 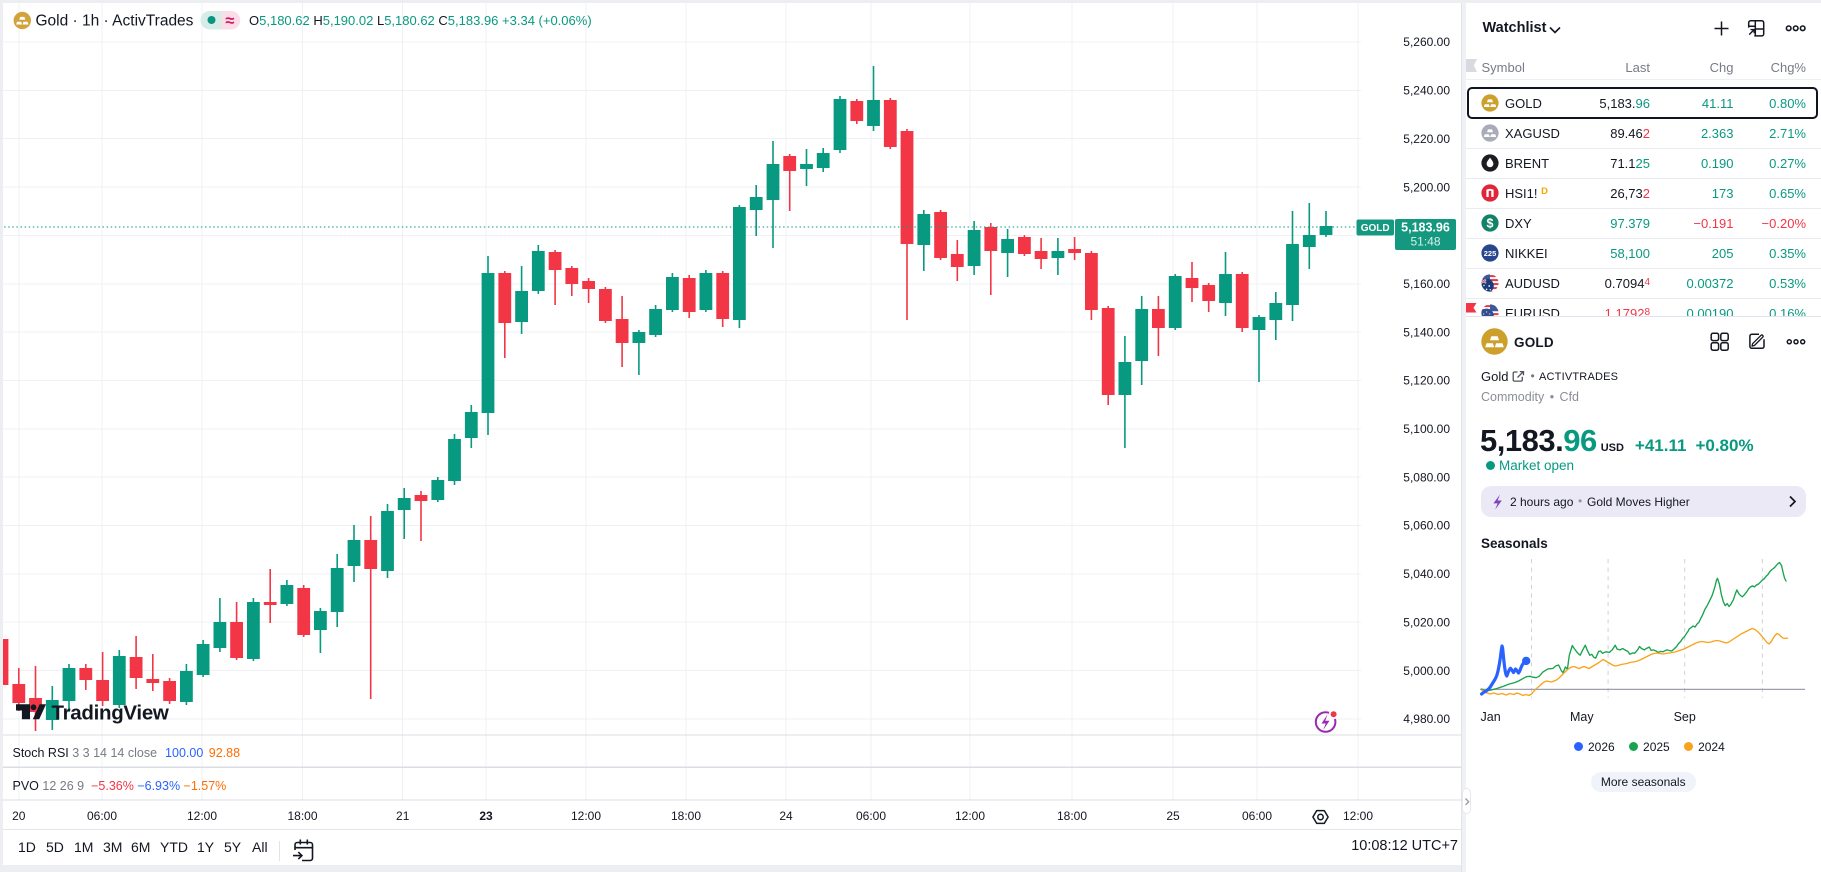 What do you see at coordinates (1426, 622) in the screenshot?
I see `svg-text: 5,020.00` at bounding box center [1426, 622].